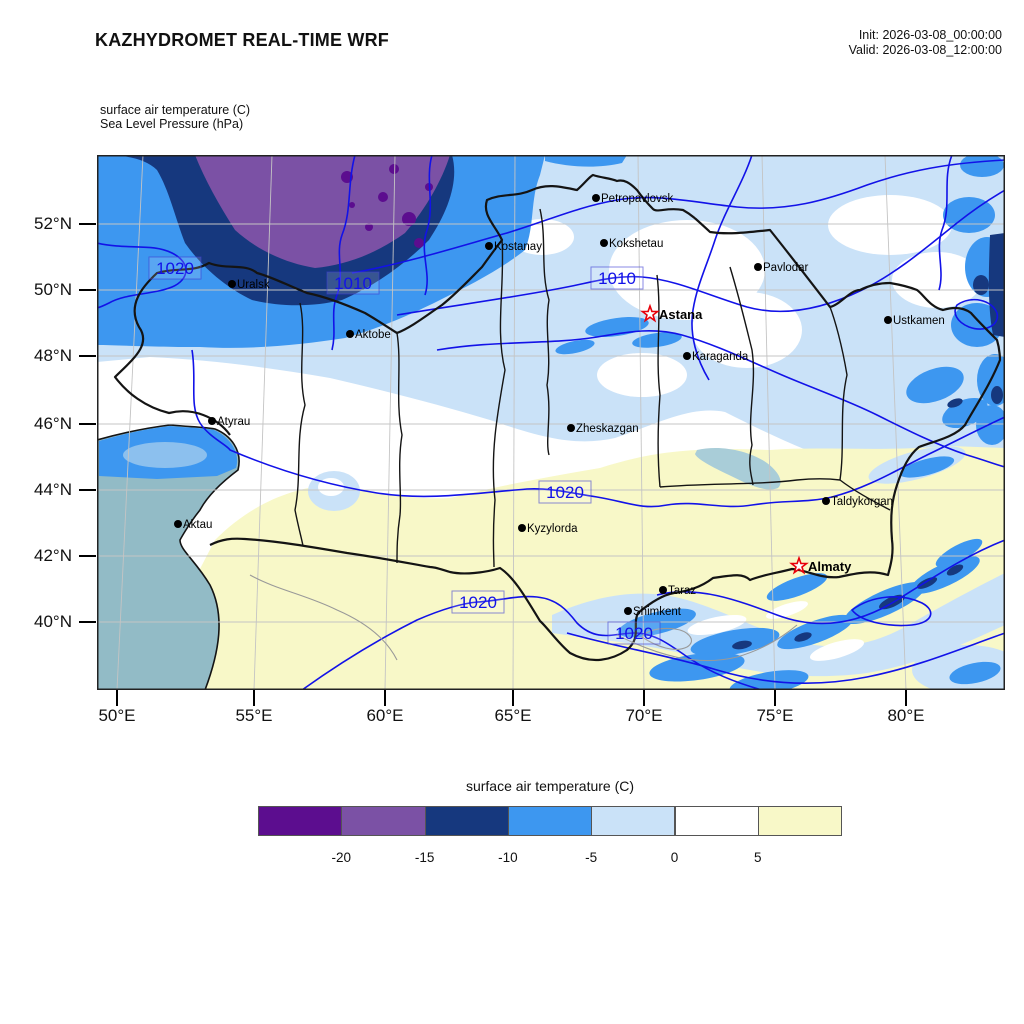 The width and height of the screenshot is (1024, 1024). Describe the element at coordinates (919, 321) in the screenshot. I see `city-label: Ustkamen` at that location.